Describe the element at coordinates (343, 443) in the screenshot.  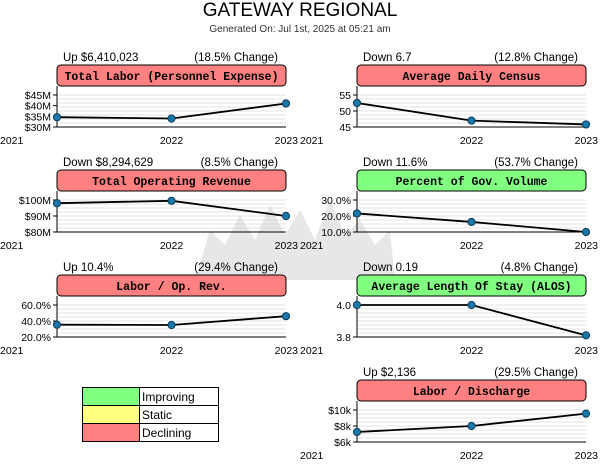
I see `y-tick-label: $6k` at that location.